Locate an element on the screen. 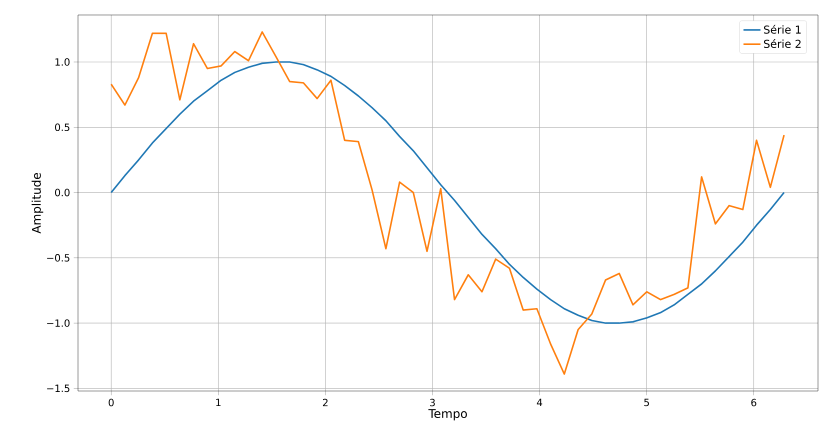 The width and height of the screenshot is (824, 435). legend-label: Série 1 is located at coordinates (782, 29).